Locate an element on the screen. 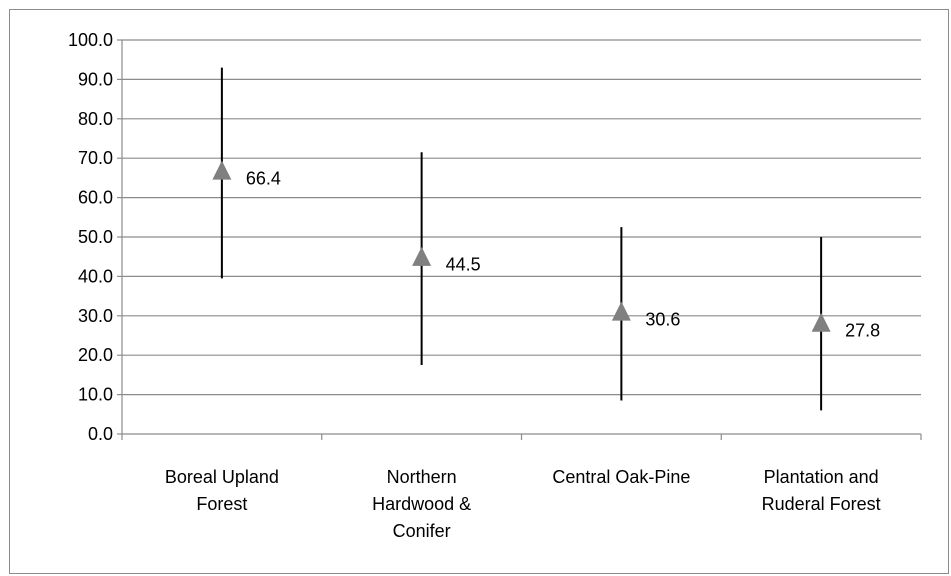 The image size is (951, 576). x-tick-label: Plantation and Ruderal Forest is located at coordinates (821, 490).